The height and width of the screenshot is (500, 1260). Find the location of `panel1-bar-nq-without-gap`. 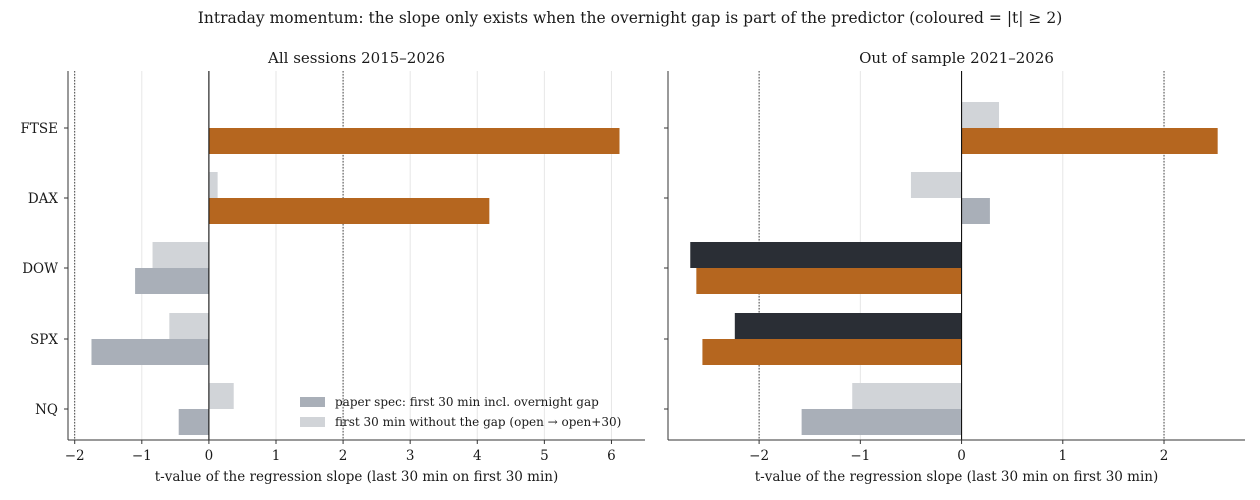

panel1-bar-nq-without-gap is located at coordinates (907, 396).